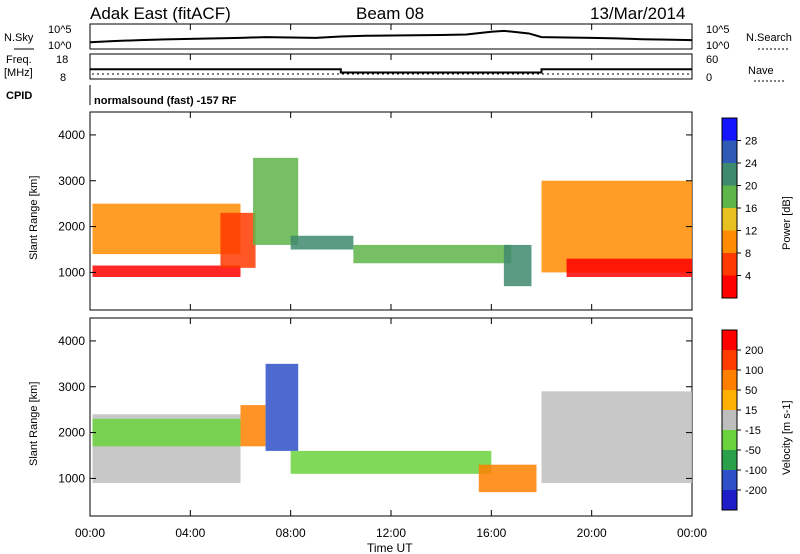 This screenshot has width=800, height=554. What do you see at coordinates (769, 38) in the screenshot?
I see `nsearch-label: N.Search` at bounding box center [769, 38].